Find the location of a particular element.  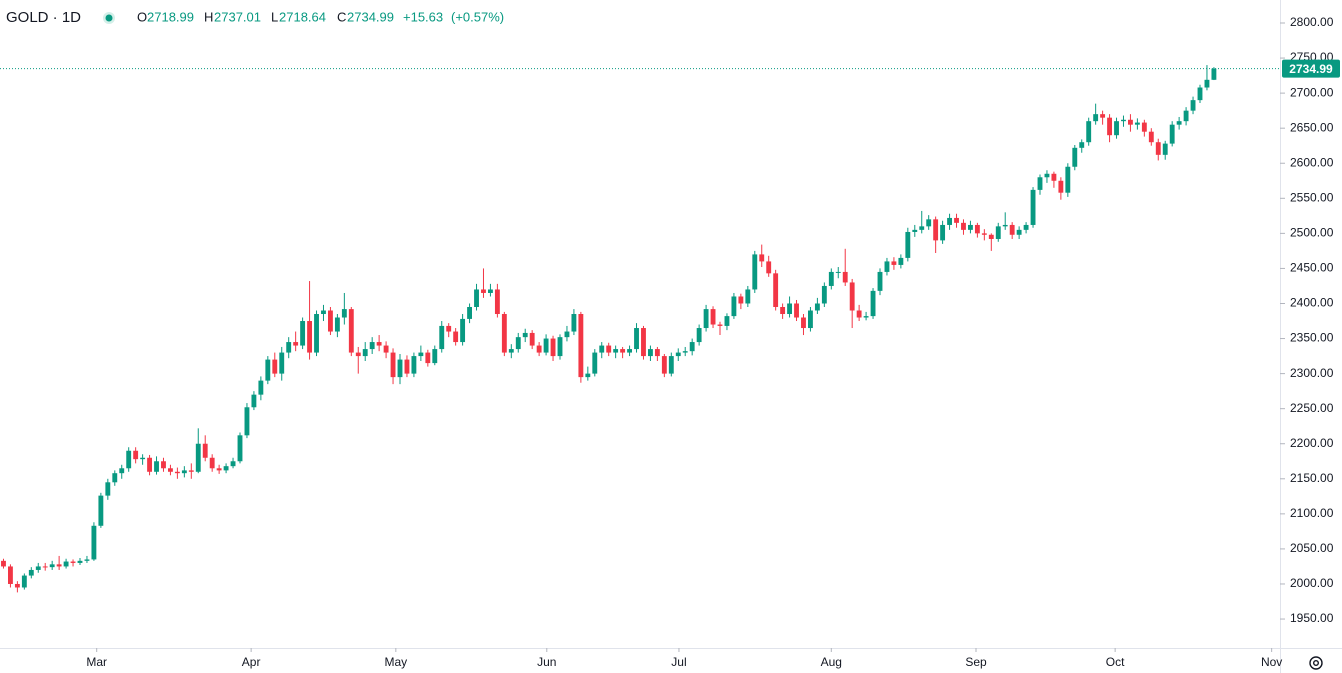

ohlc-letter: C is located at coordinates (341, 16).